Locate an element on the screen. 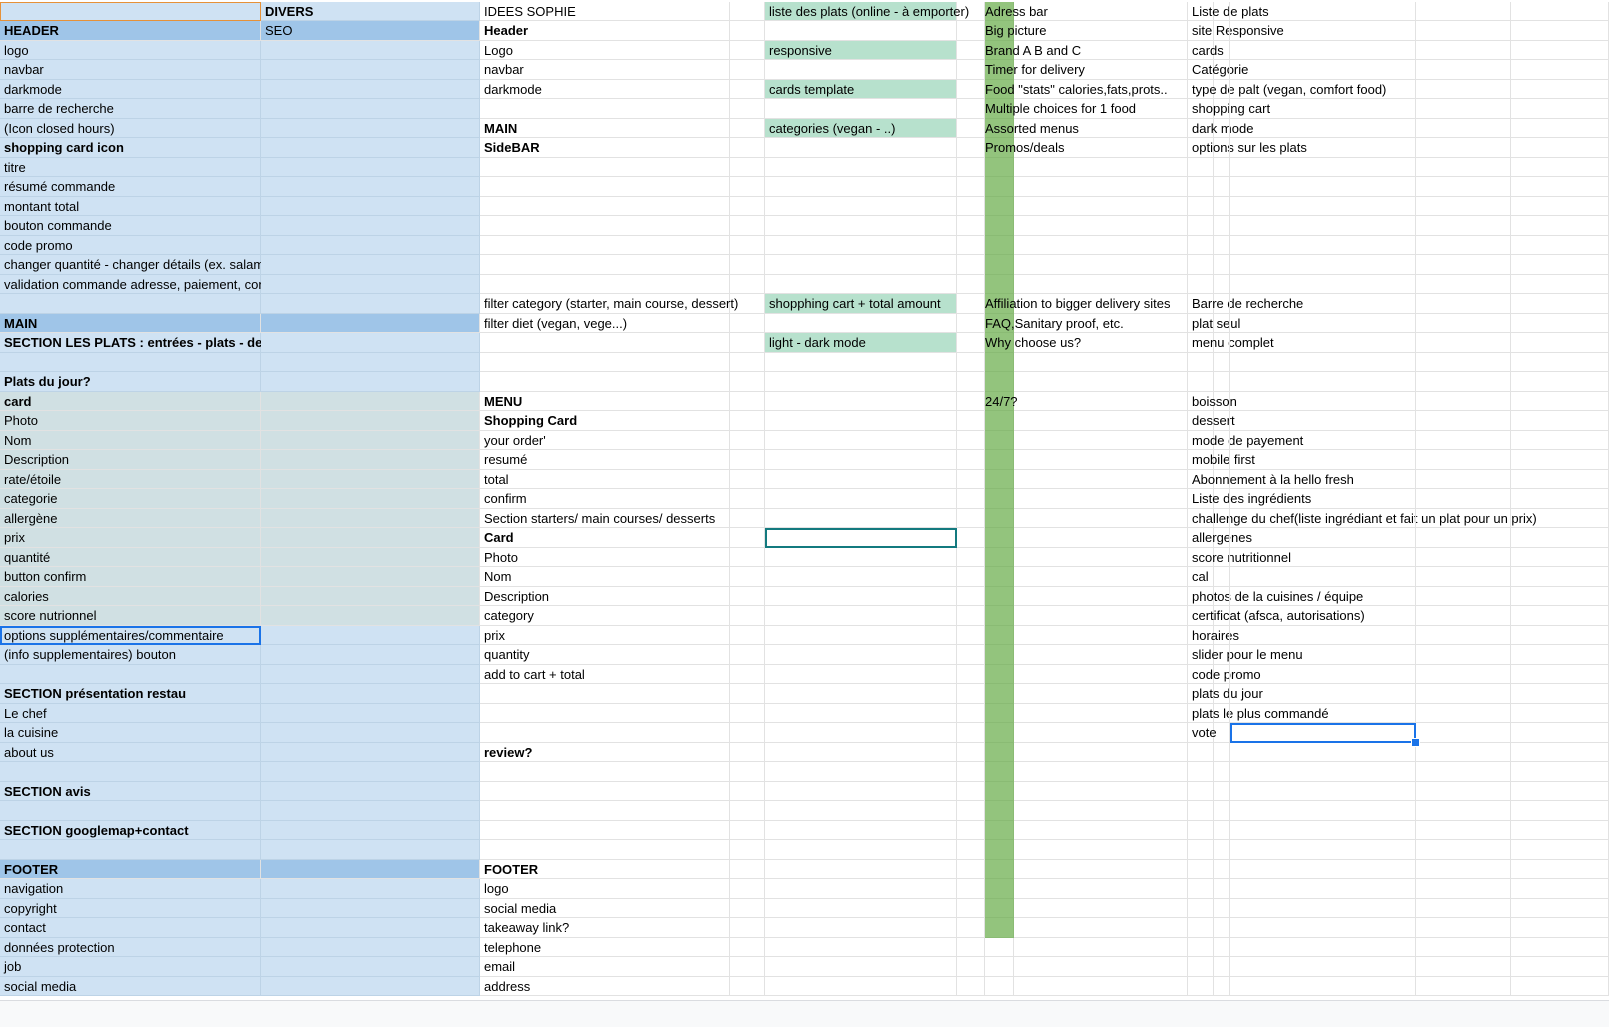 The height and width of the screenshot is (1027, 1609). cell-a42 is located at coordinates (130, 811).